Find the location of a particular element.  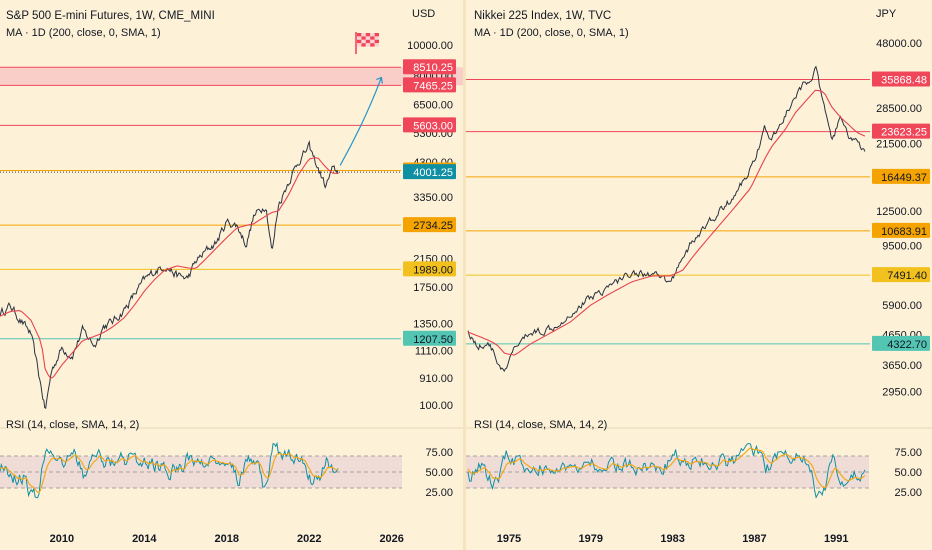

price-level-badge-label: 23623.25 is located at coordinates (904, 133).